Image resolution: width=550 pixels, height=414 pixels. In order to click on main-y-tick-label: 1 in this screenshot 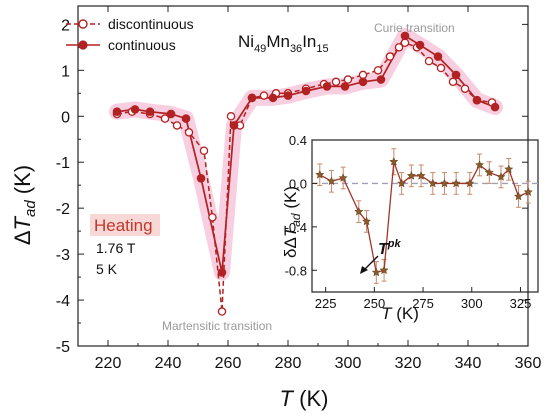, I will do `click(65, 71)`.